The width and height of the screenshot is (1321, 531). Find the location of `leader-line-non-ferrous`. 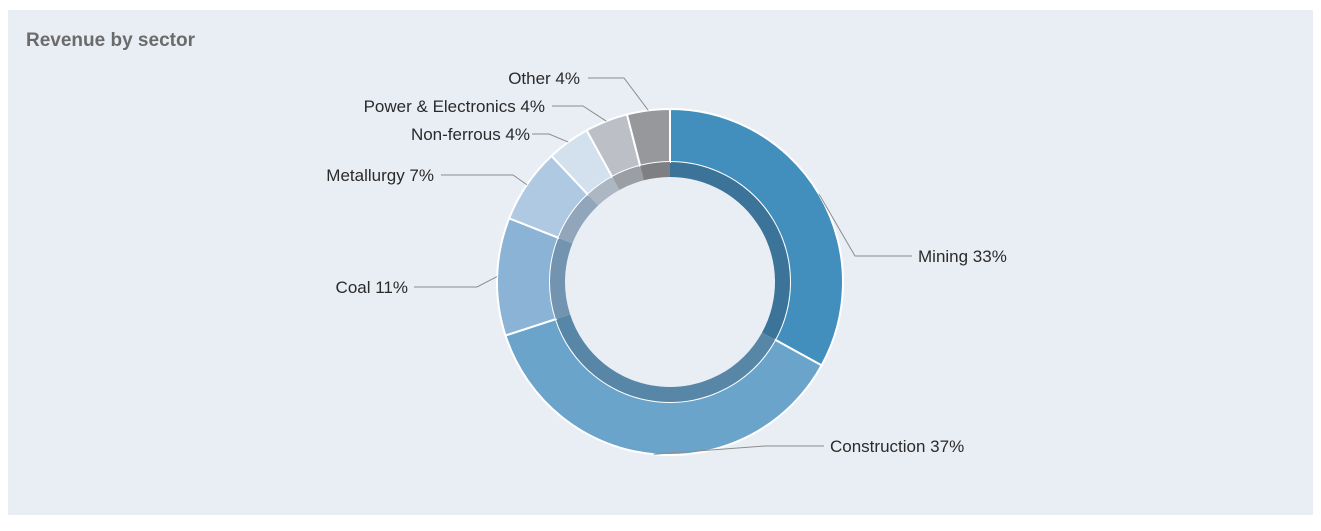

leader-line-non-ferrous is located at coordinates (550, 138).